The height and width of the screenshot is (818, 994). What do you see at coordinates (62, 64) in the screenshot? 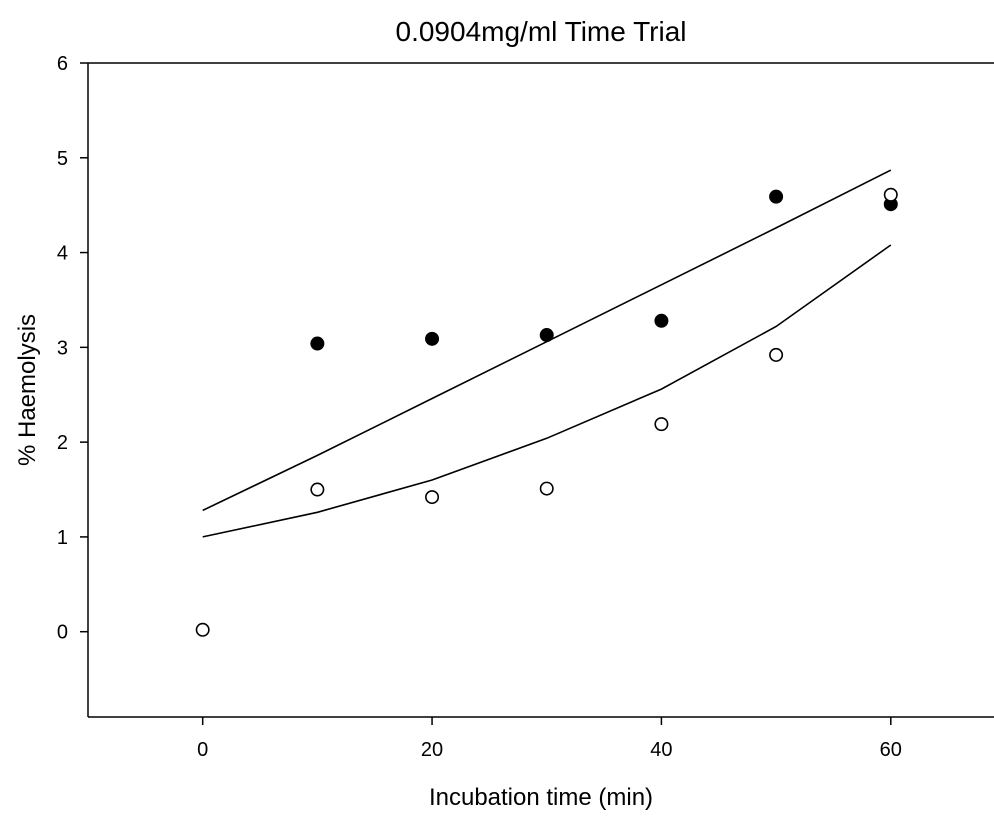
I see `y-tick-label: 6` at bounding box center [62, 64].